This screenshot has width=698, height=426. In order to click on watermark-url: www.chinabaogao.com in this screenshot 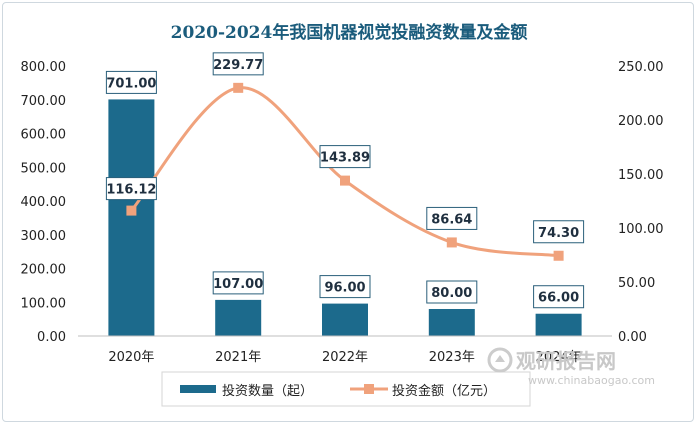, I will do `click(591, 380)`.